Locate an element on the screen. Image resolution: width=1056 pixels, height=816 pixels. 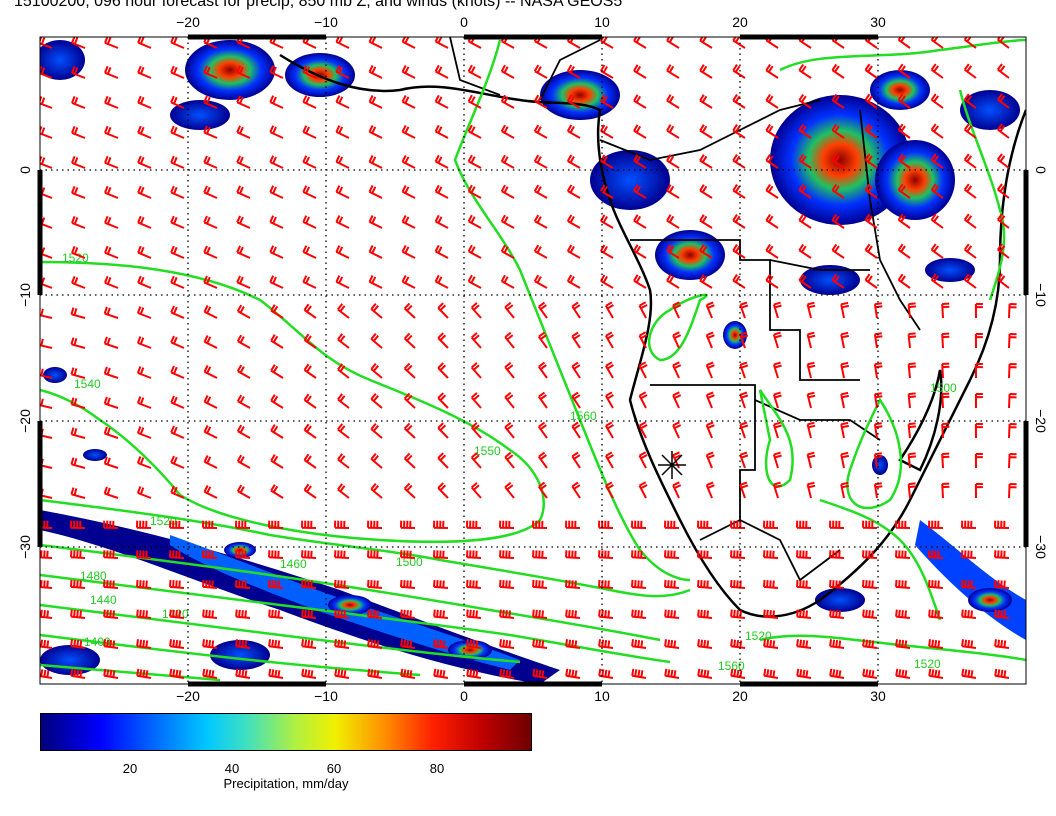
contour-label: 1560 is located at coordinates (731, 666).